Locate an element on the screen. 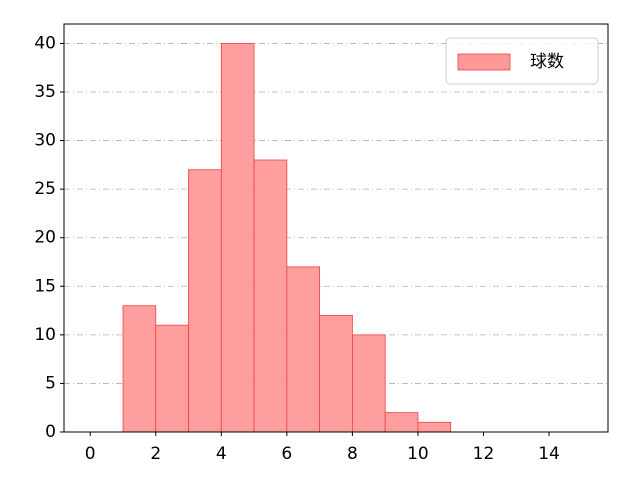  x-tick-label: 14 is located at coordinates (549, 454).